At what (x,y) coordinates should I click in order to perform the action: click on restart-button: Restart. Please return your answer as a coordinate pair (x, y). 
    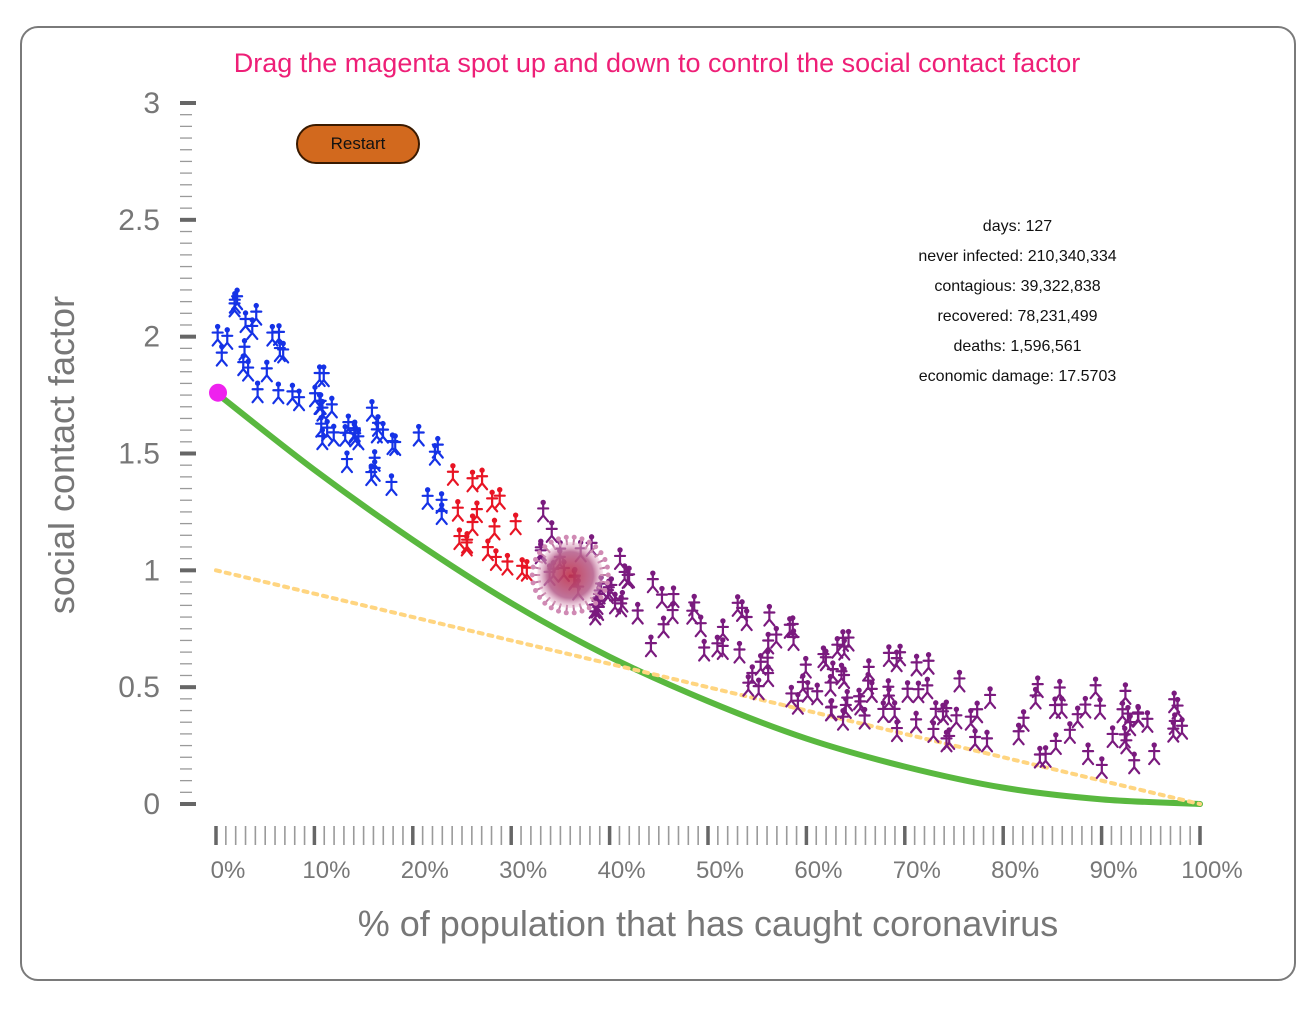
    Looking at the image, I should click on (358, 144).